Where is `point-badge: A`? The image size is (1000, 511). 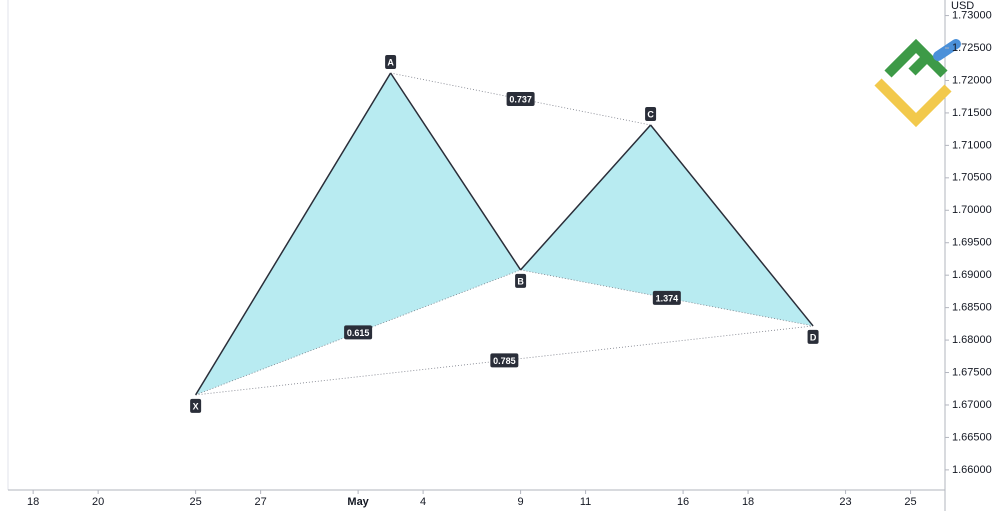 point-badge: A is located at coordinates (391, 62).